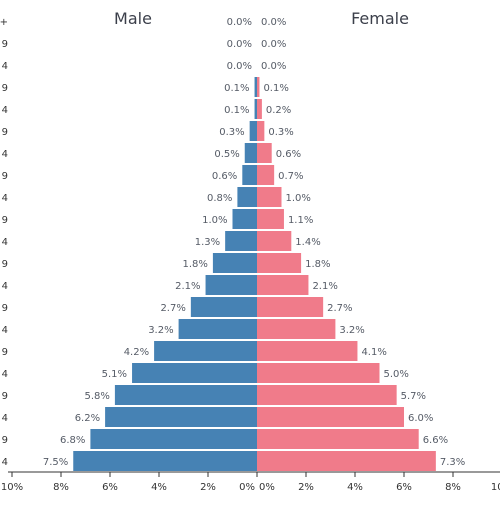  What do you see at coordinates (214, 220) in the screenshot?
I see `male-value-label: 1.0%` at bounding box center [214, 220].